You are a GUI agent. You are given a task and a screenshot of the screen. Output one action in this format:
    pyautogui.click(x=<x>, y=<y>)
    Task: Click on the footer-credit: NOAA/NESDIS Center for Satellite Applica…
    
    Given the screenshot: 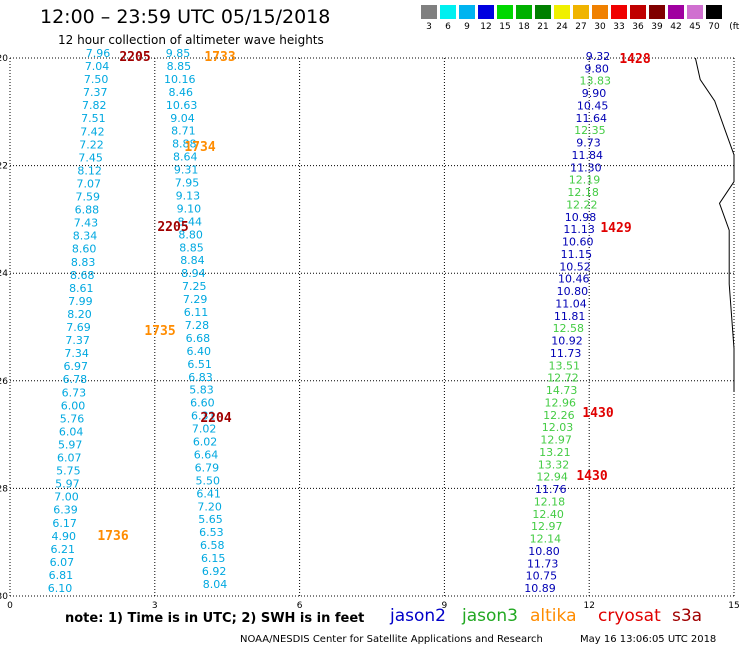 What is the action you would take?
    pyautogui.click(x=391, y=639)
    